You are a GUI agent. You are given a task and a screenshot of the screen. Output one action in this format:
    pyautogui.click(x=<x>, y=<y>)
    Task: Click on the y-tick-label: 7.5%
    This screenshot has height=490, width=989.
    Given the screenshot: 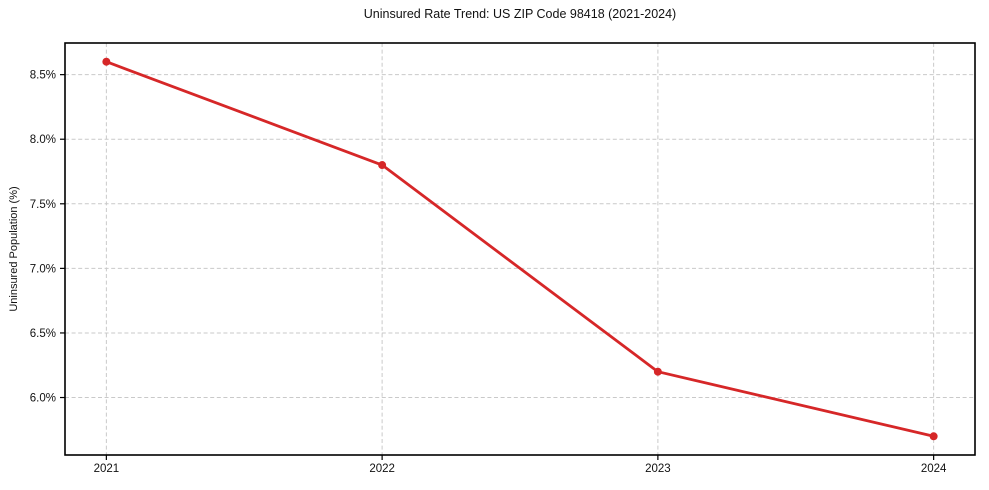 What is the action you would take?
    pyautogui.click(x=43, y=205)
    